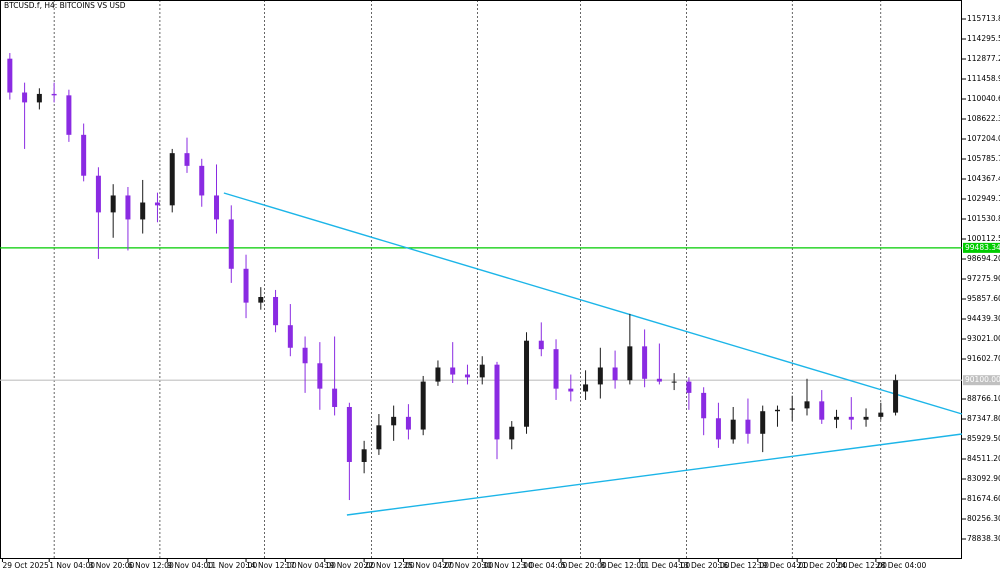 The height and width of the screenshot is (576, 1000). What do you see at coordinates (822, 565) in the screenshot?
I see `x-tick-label: 21 Dec 20:00` at bounding box center [822, 565].